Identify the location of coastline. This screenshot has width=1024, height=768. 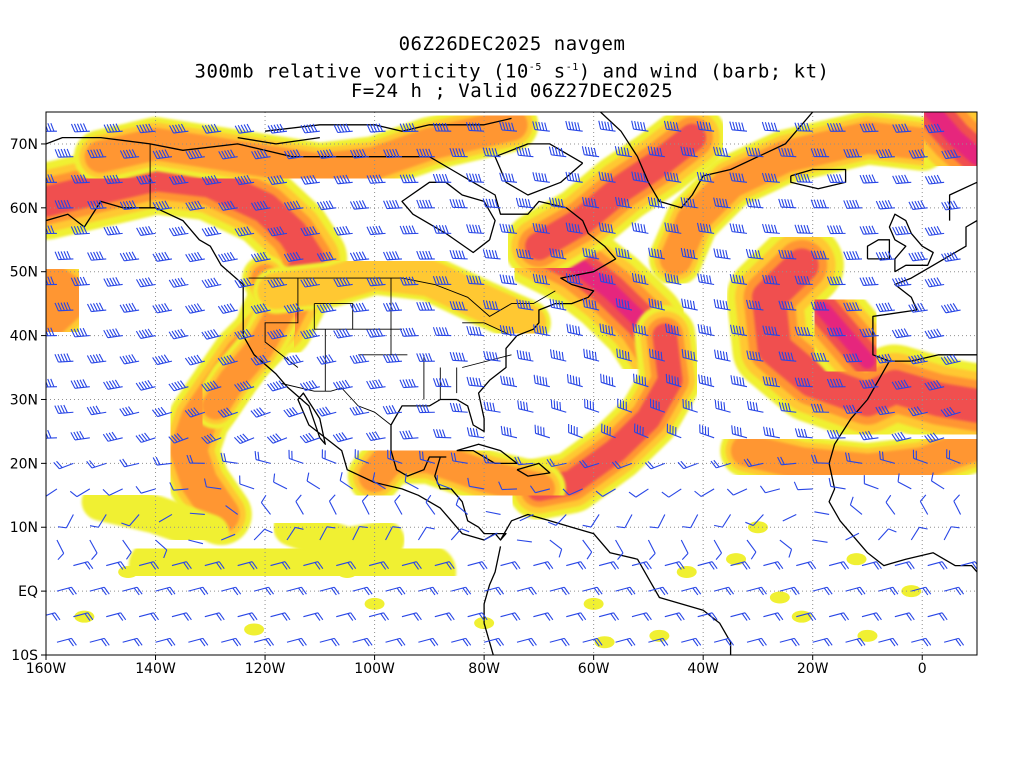
(911, 243).